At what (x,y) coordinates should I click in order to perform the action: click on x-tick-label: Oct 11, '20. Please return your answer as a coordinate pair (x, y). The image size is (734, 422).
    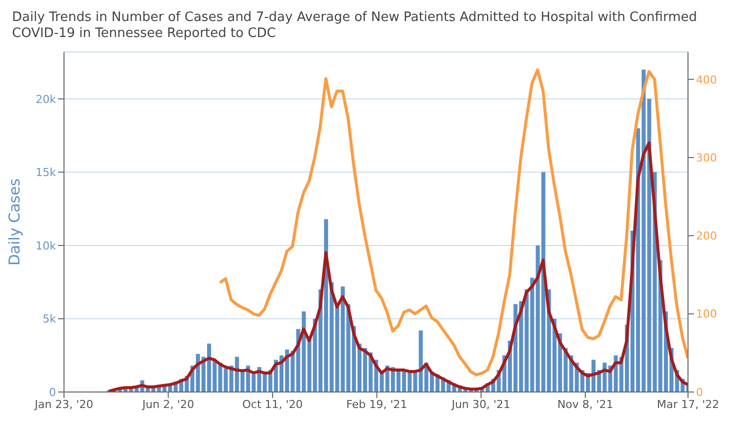
    Looking at the image, I should click on (272, 404).